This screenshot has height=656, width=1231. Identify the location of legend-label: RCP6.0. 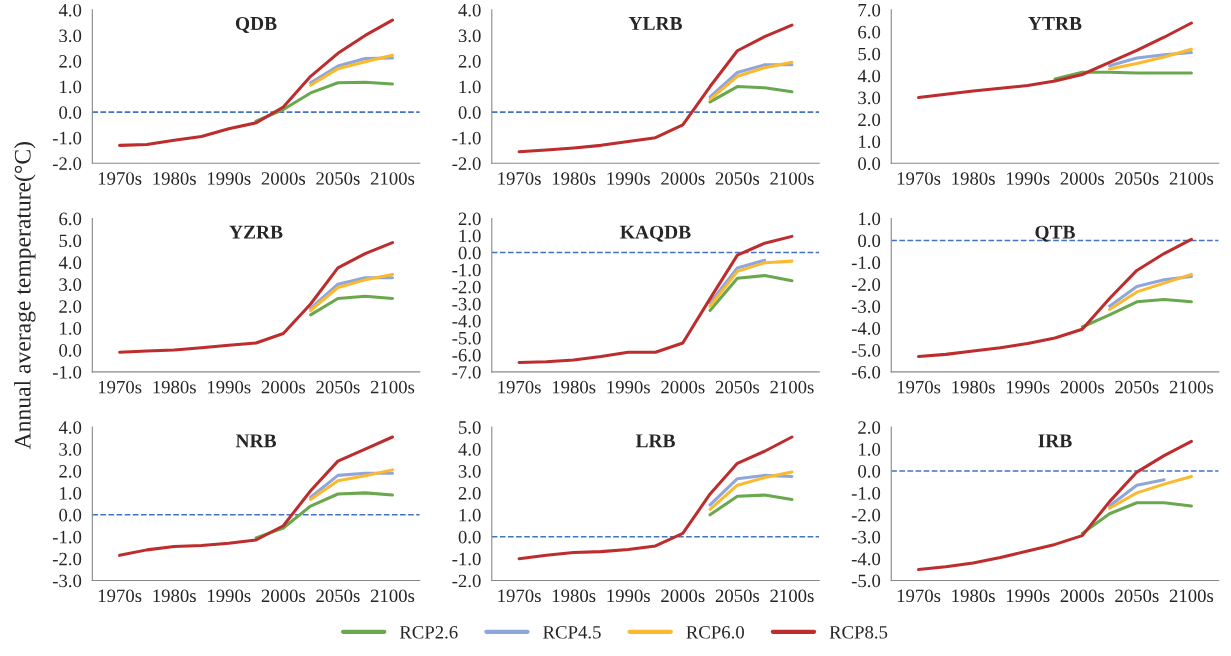
(715, 632).